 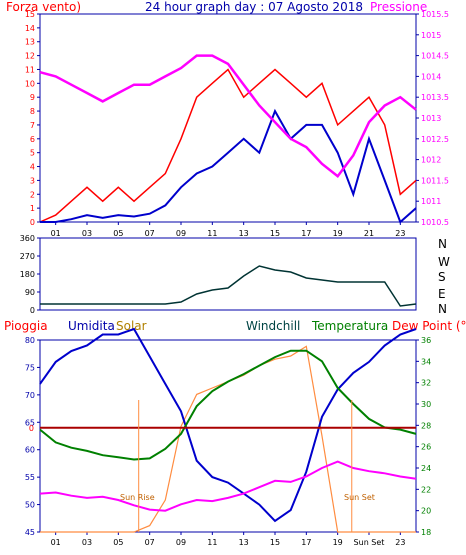 I want to click on y-tick-label: 360, so click(x=27, y=238).